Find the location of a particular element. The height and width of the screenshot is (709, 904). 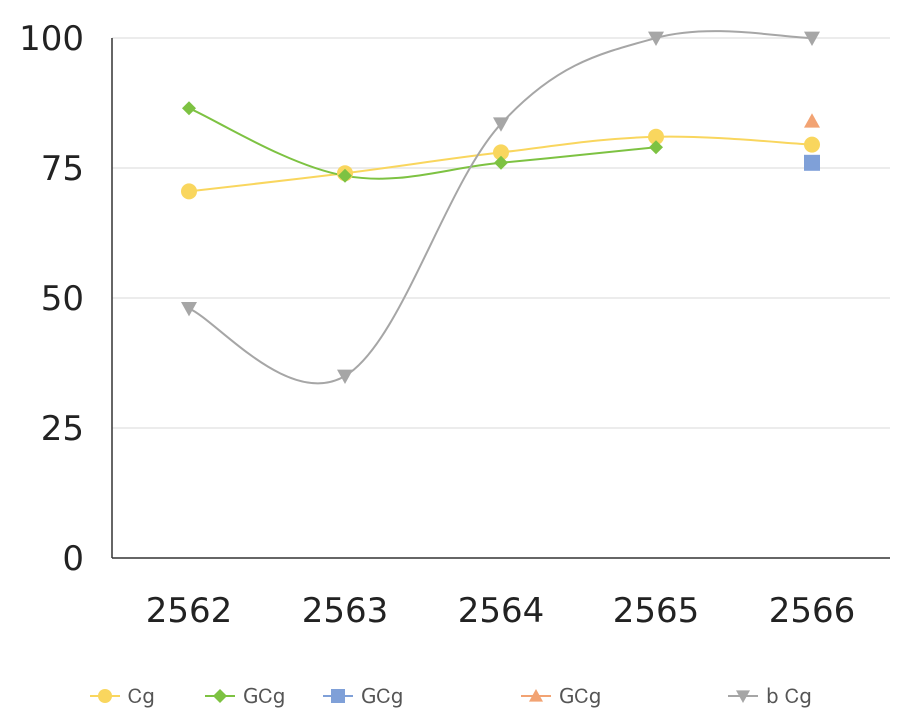

y-tick-label: 100 is located at coordinates (51, 39).